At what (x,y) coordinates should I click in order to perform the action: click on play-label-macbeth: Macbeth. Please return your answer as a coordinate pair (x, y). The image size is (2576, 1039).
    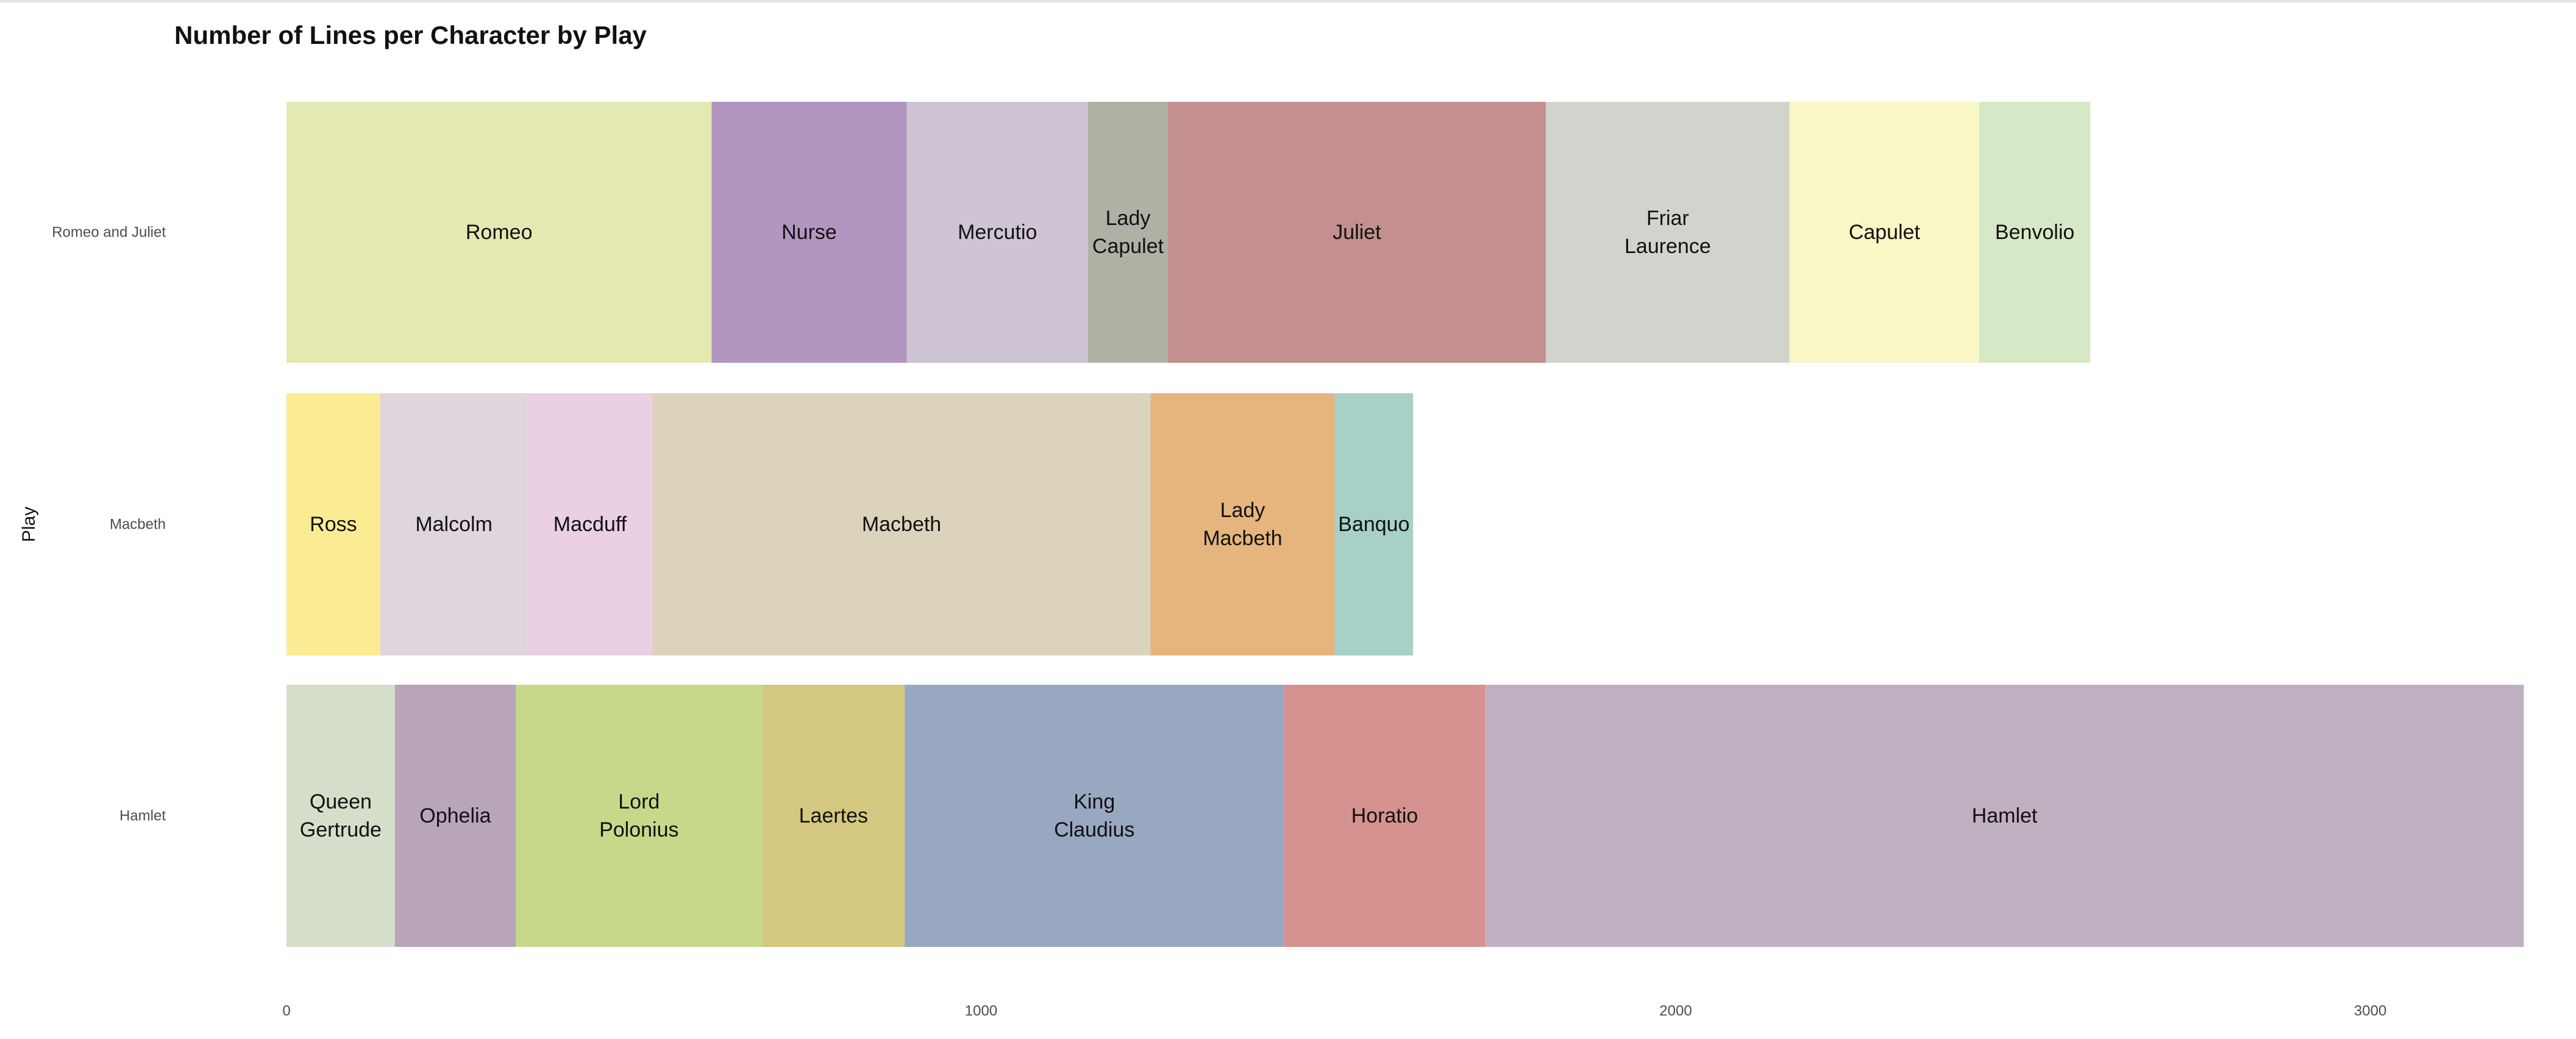
    Looking at the image, I should click on (138, 524).